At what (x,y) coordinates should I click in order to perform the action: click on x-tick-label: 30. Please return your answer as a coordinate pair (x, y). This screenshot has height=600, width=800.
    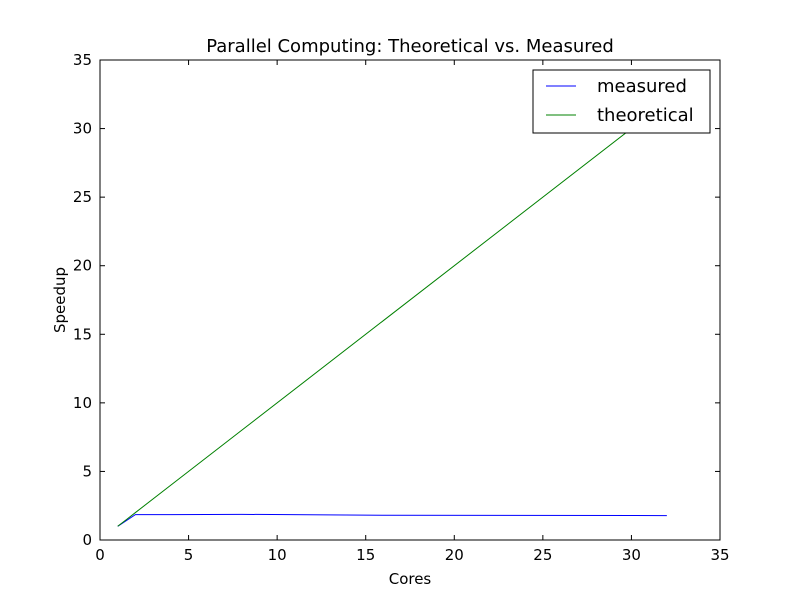
    Looking at the image, I should click on (631, 555).